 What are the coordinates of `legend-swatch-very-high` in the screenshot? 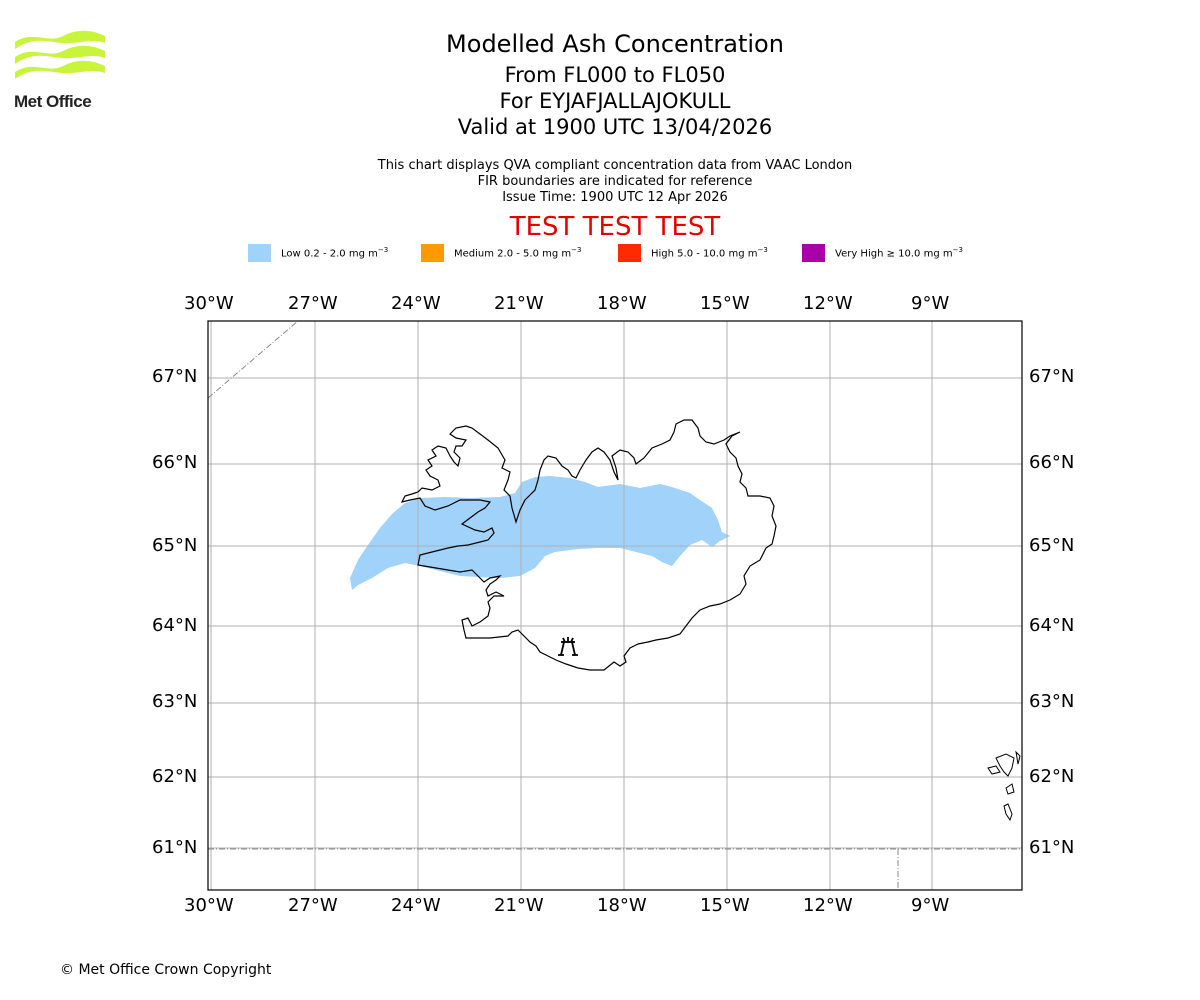 It's located at (813, 253).